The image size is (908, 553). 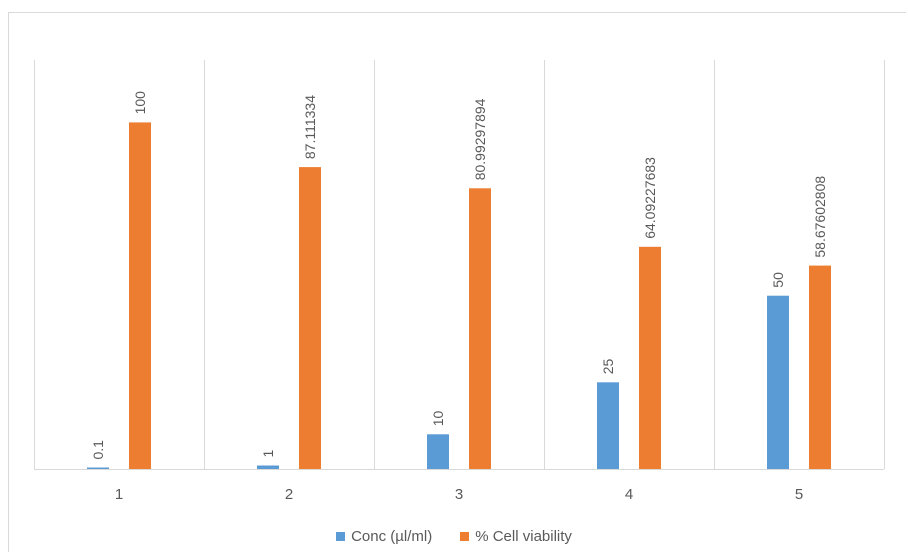 What do you see at coordinates (119, 494) in the screenshot?
I see `x-tick-label-1: 1` at bounding box center [119, 494].